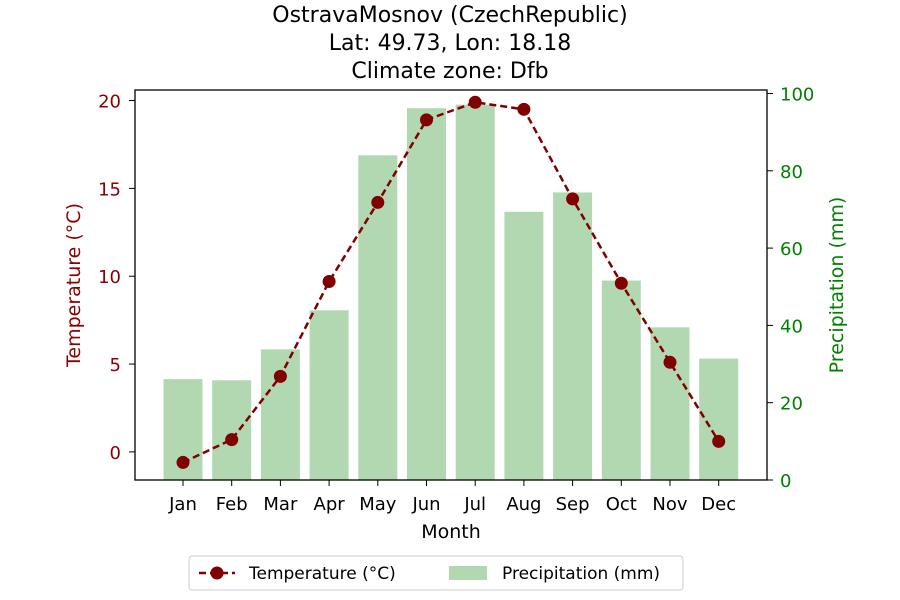  I want to click on x-tick-label: Sep, so click(573, 504).